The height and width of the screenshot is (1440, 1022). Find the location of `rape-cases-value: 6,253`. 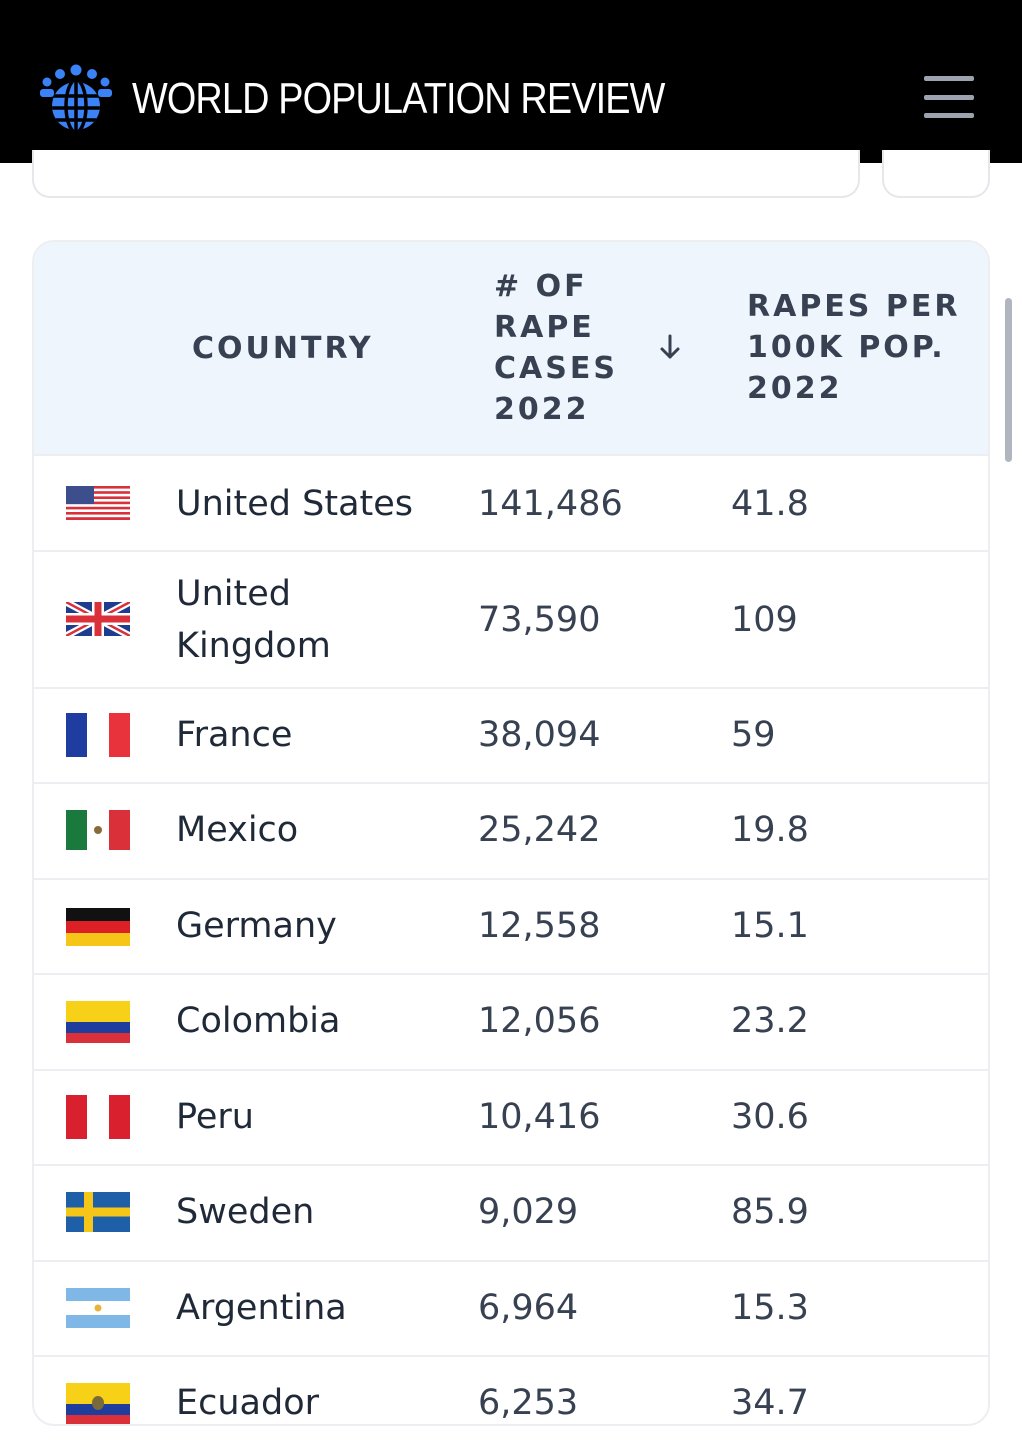

rape-cases-value: 6,253 is located at coordinates (528, 1403).